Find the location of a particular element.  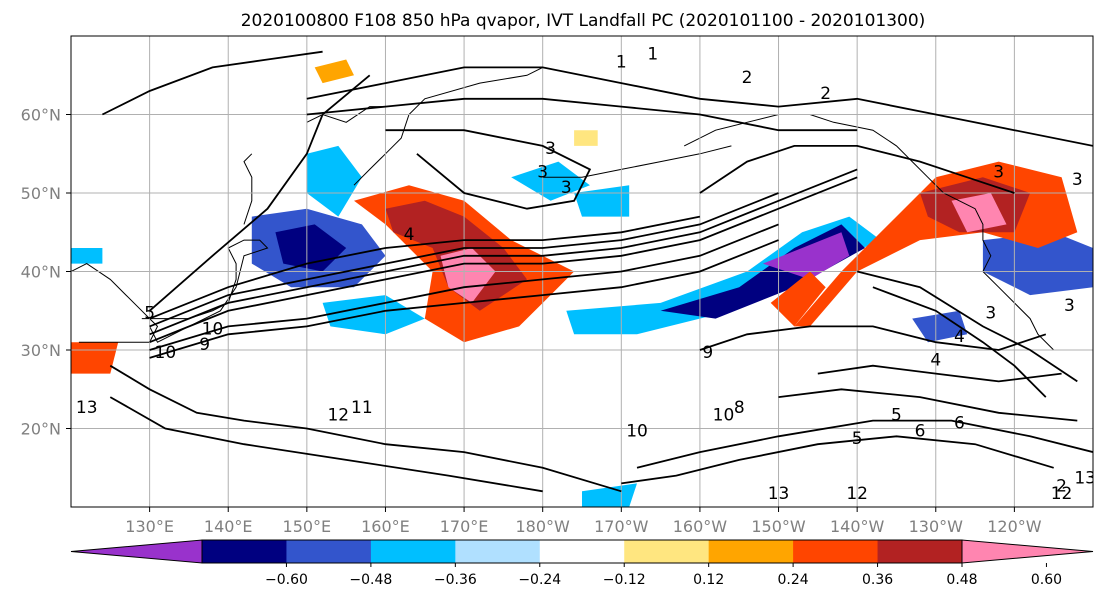

x-tick-label: 150°E is located at coordinates (307, 526).